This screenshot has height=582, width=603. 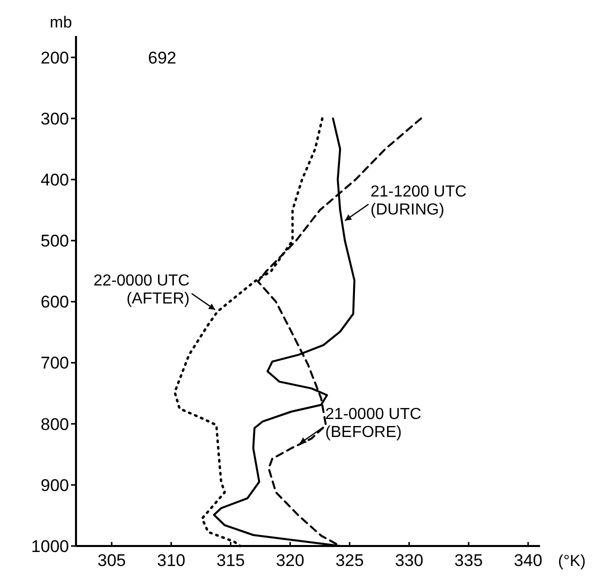 I want to click on y-tick-label: 200, so click(x=54, y=58).